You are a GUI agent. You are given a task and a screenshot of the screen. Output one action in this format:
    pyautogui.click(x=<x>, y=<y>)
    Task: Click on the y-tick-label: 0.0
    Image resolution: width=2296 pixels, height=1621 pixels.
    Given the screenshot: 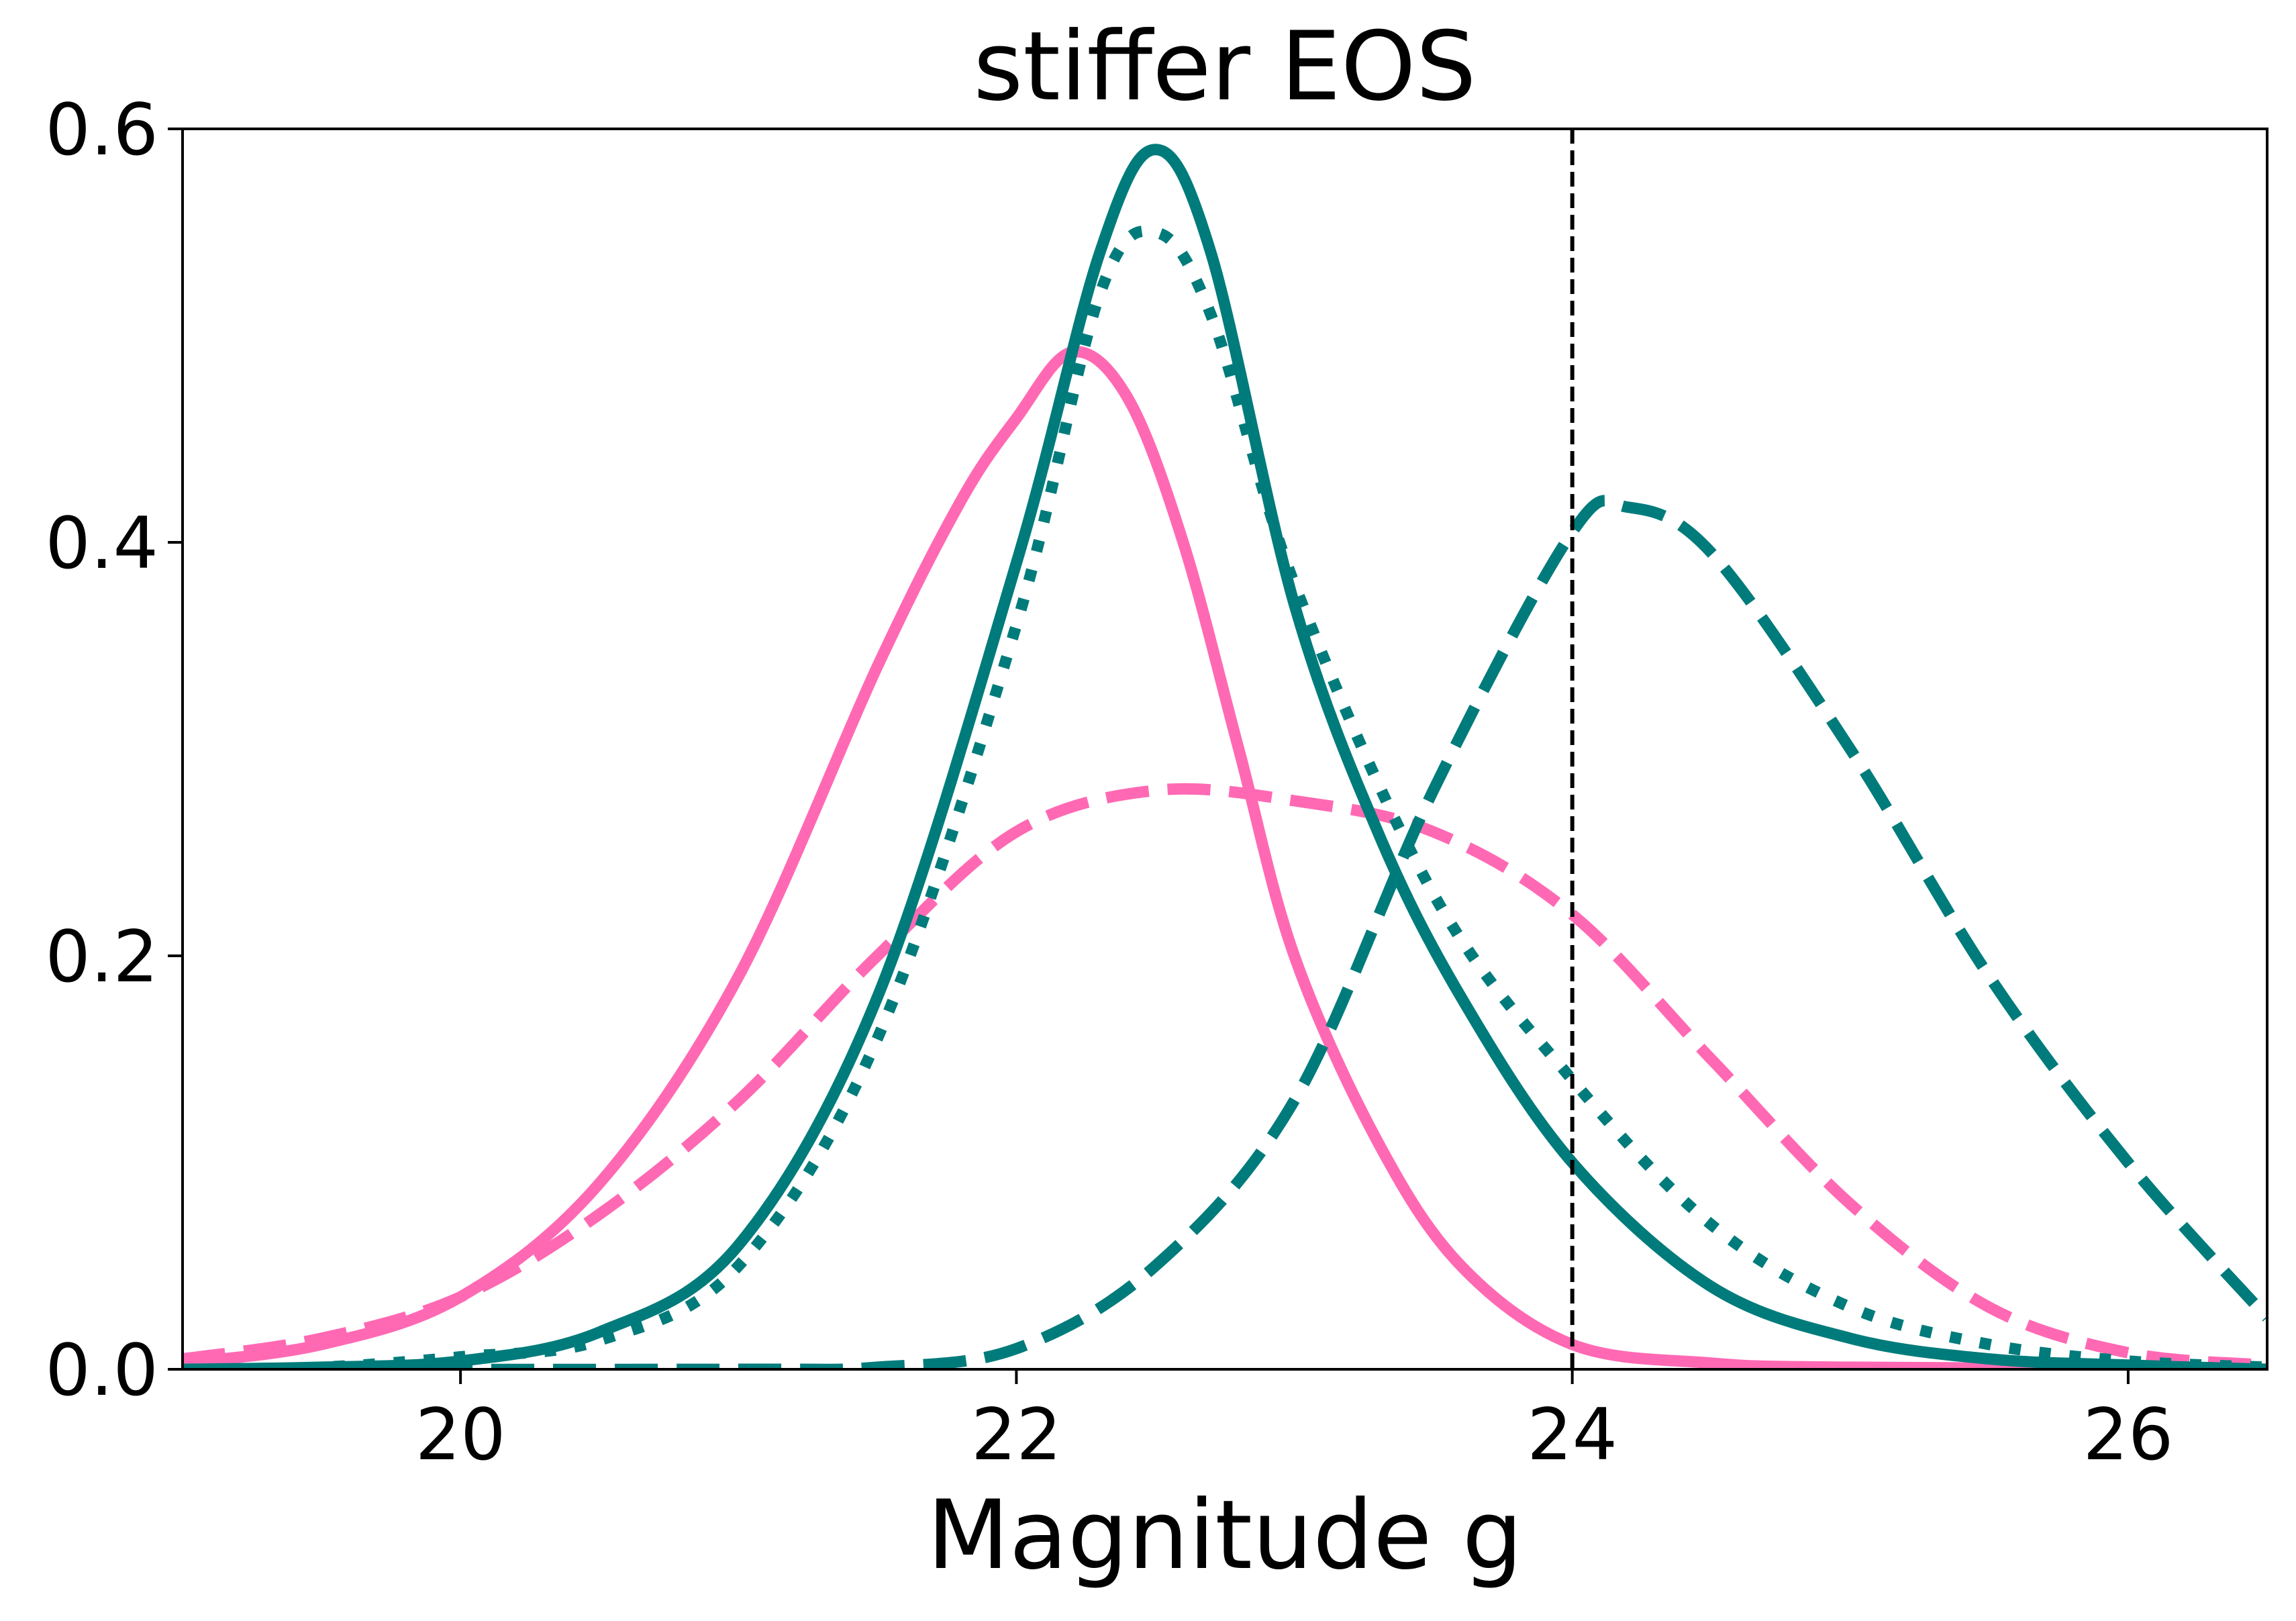 What is the action you would take?
    pyautogui.click(x=101, y=1371)
    